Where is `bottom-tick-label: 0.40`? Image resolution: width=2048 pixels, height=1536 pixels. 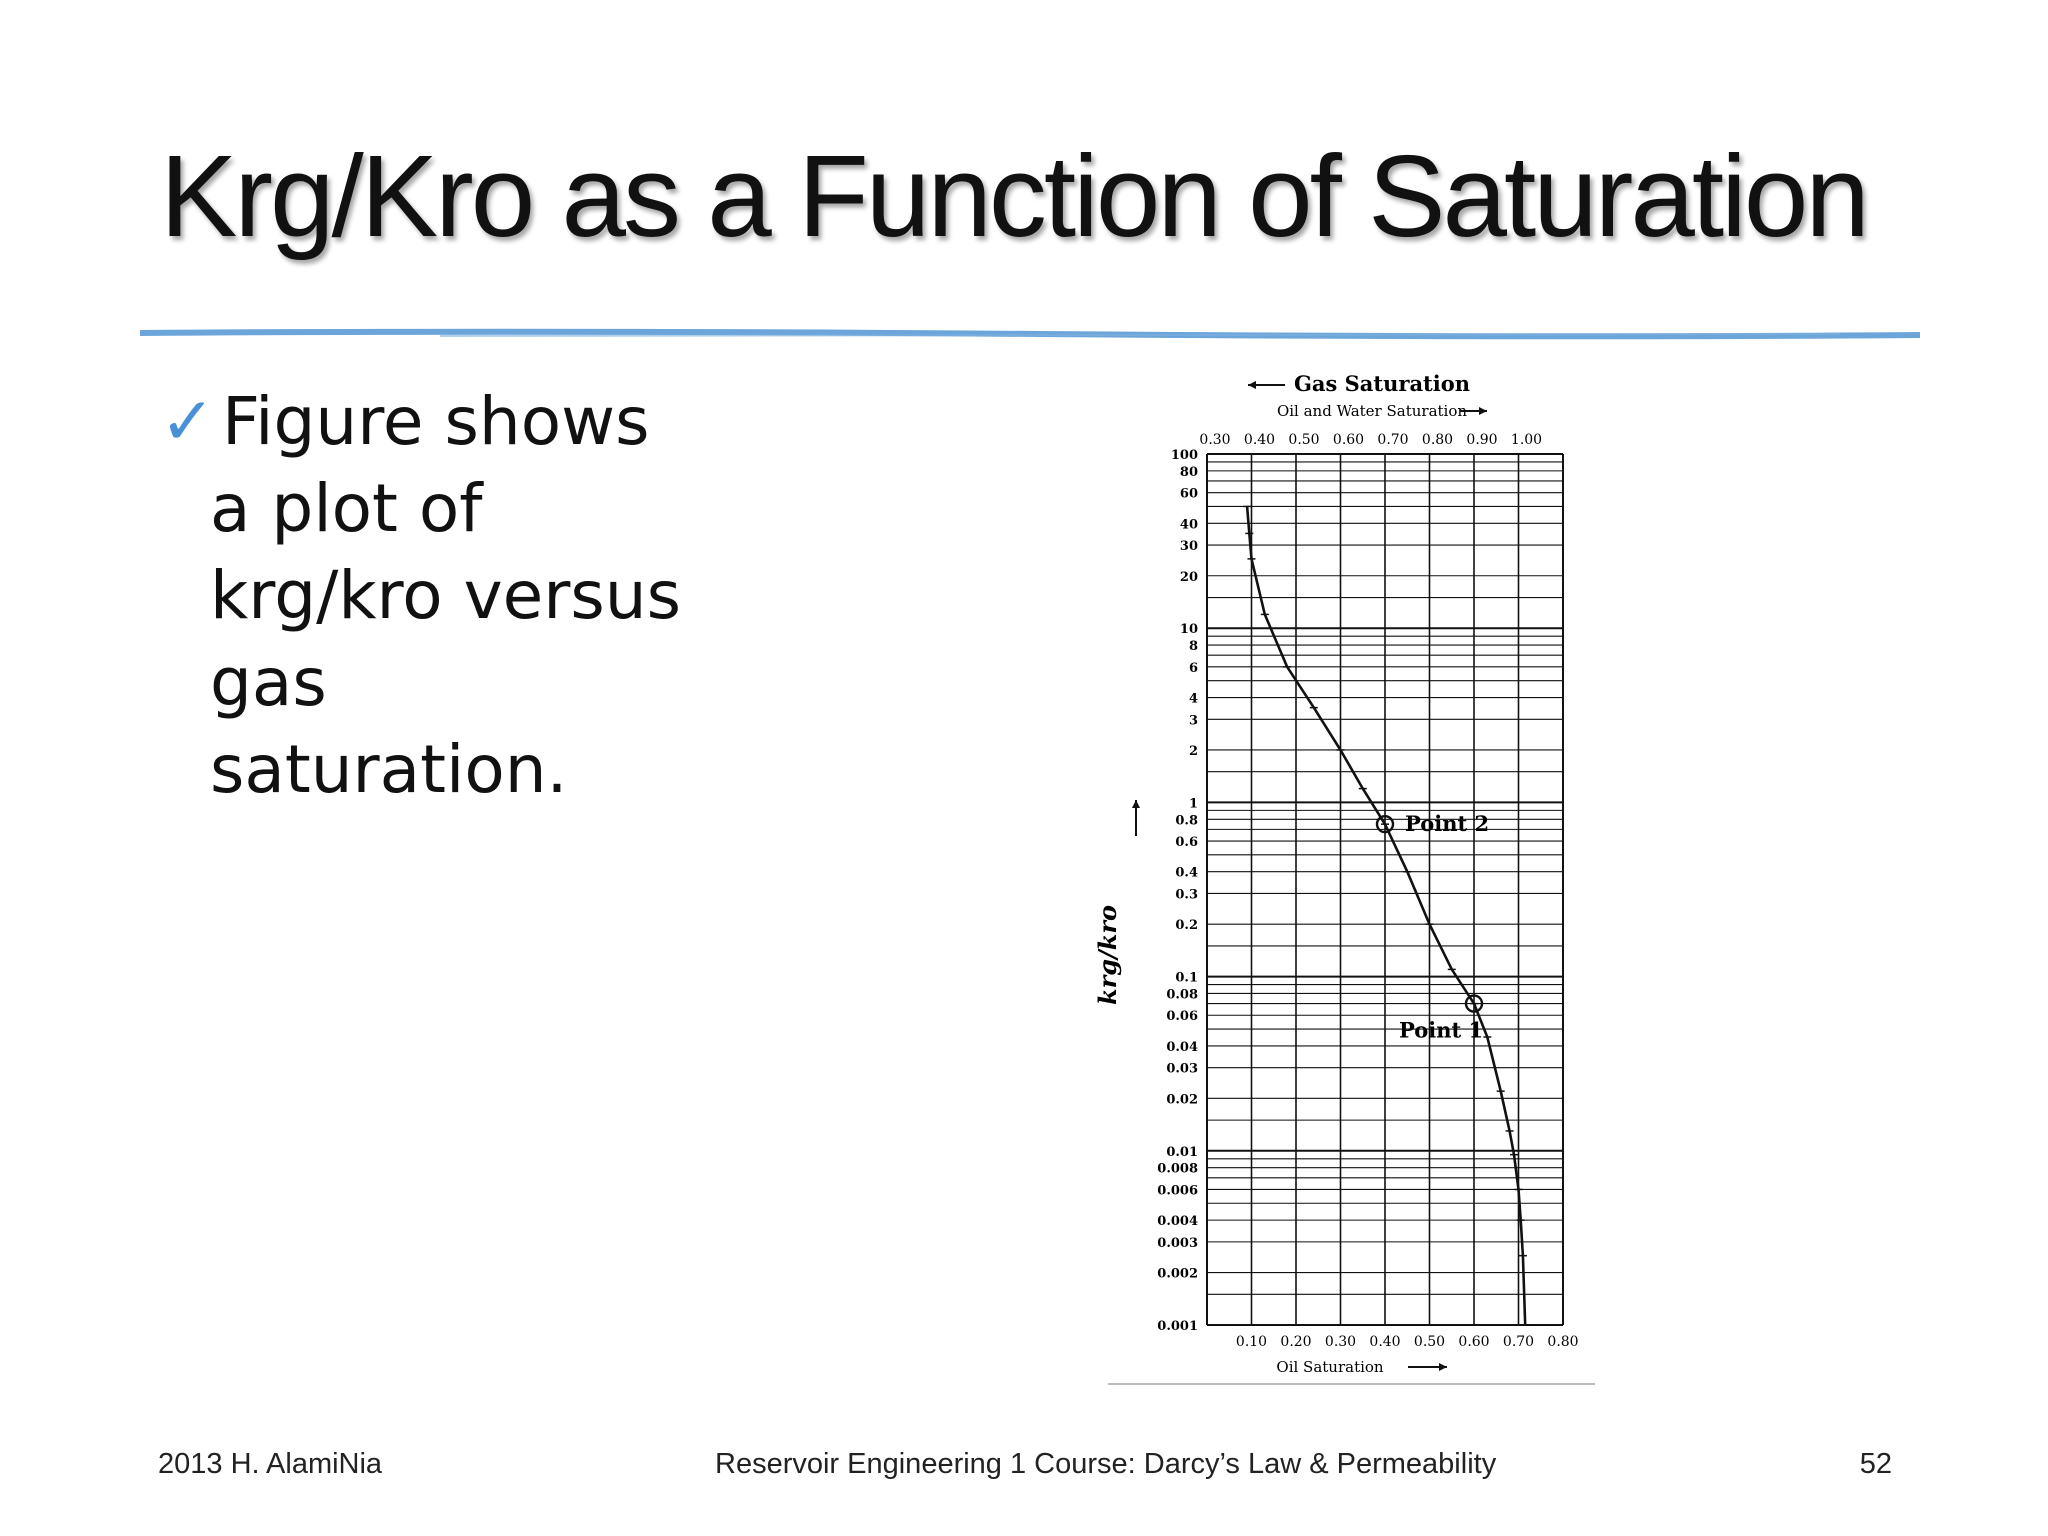
bottom-tick-label: 0.40 is located at coordinates (1384, 1342).